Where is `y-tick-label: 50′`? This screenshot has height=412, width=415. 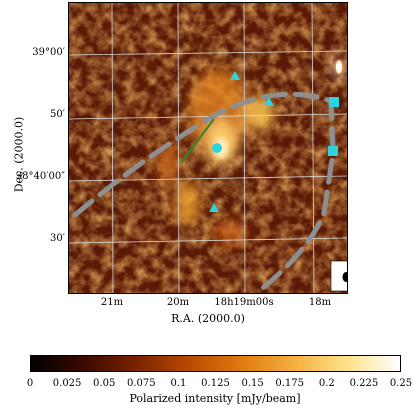
y-tick-label: 50′ is located at coordinates (57, 114).